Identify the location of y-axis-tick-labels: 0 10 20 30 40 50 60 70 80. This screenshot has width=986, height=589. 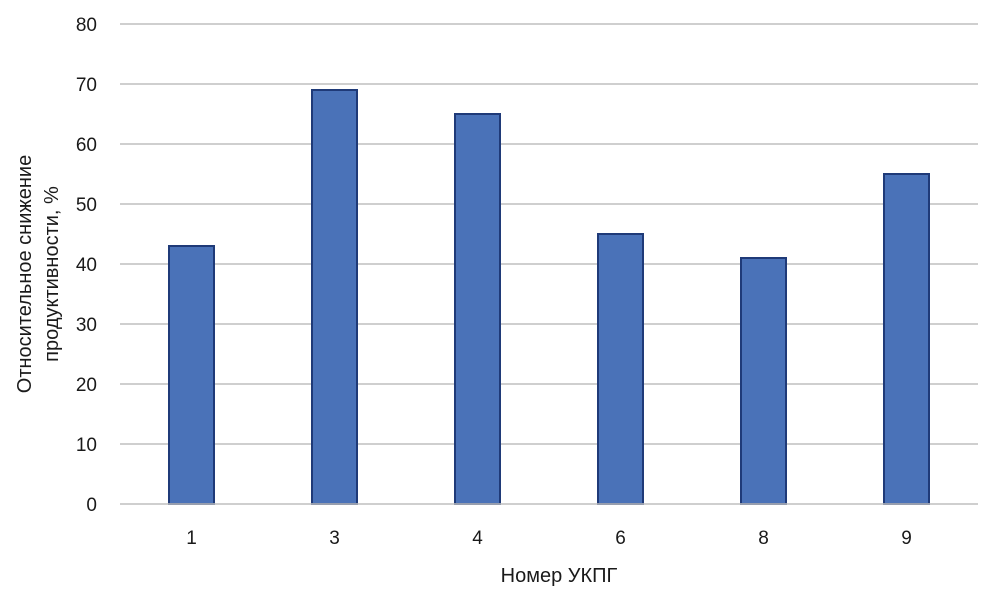
(86, 265).